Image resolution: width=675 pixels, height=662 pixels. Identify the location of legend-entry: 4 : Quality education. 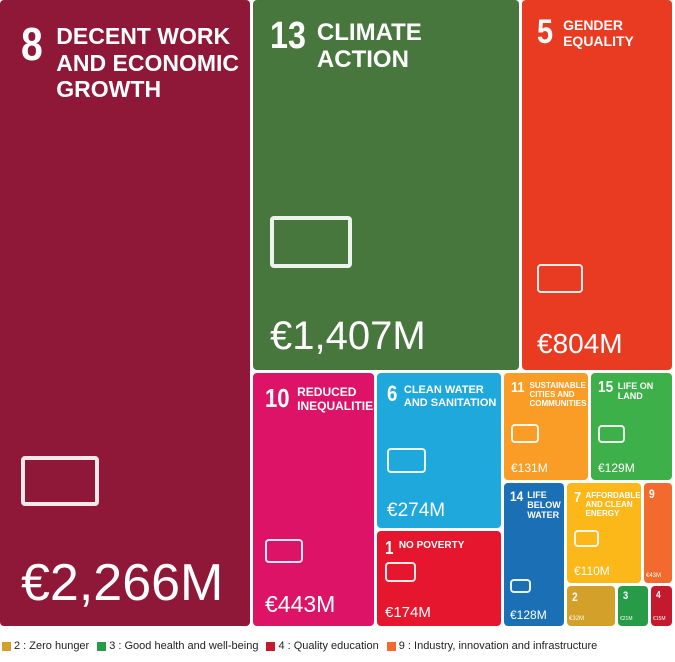
(322, 646).